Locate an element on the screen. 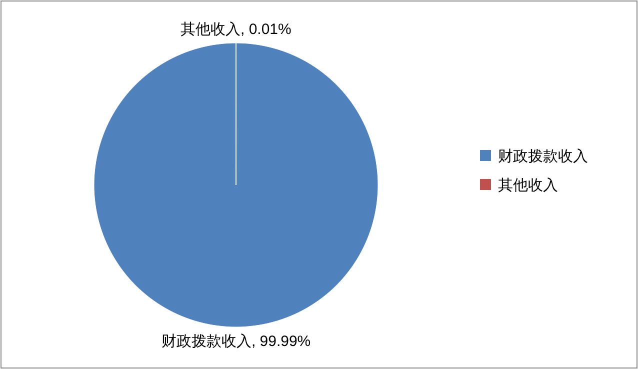 The image size is (638, 369). data-label: 财政拨款收入, 99.99% is located at coordinates (236, 341).